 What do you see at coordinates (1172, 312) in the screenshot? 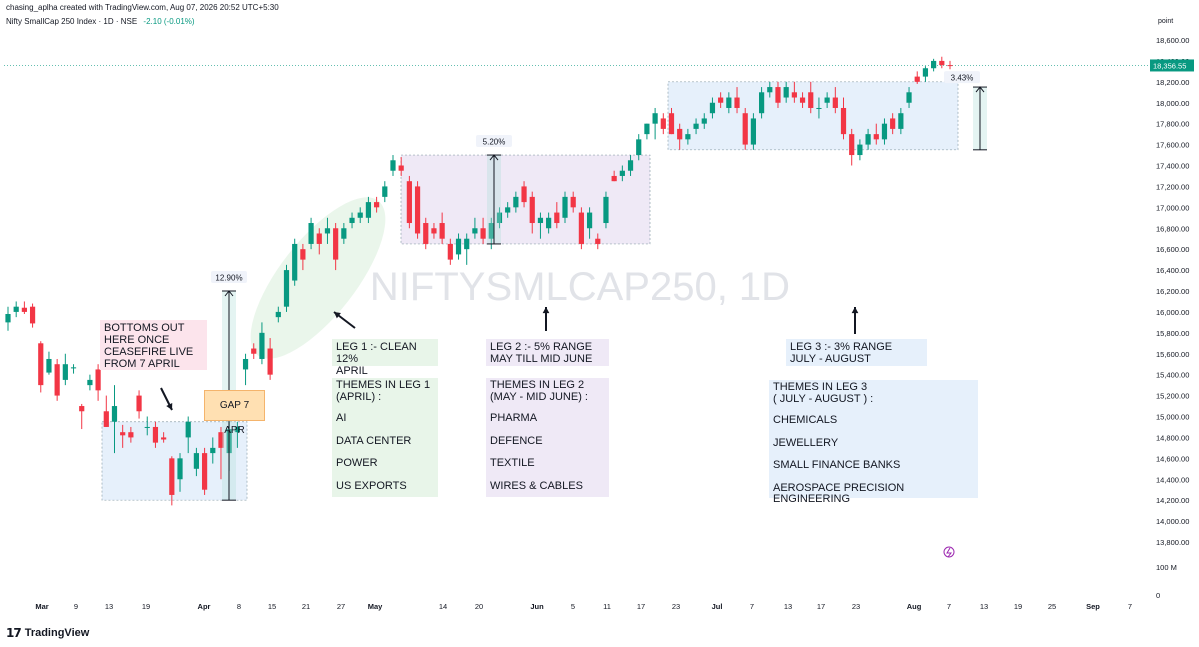
I see `price-tick-label: 16,000.00` at bounding box center [1172, 312].